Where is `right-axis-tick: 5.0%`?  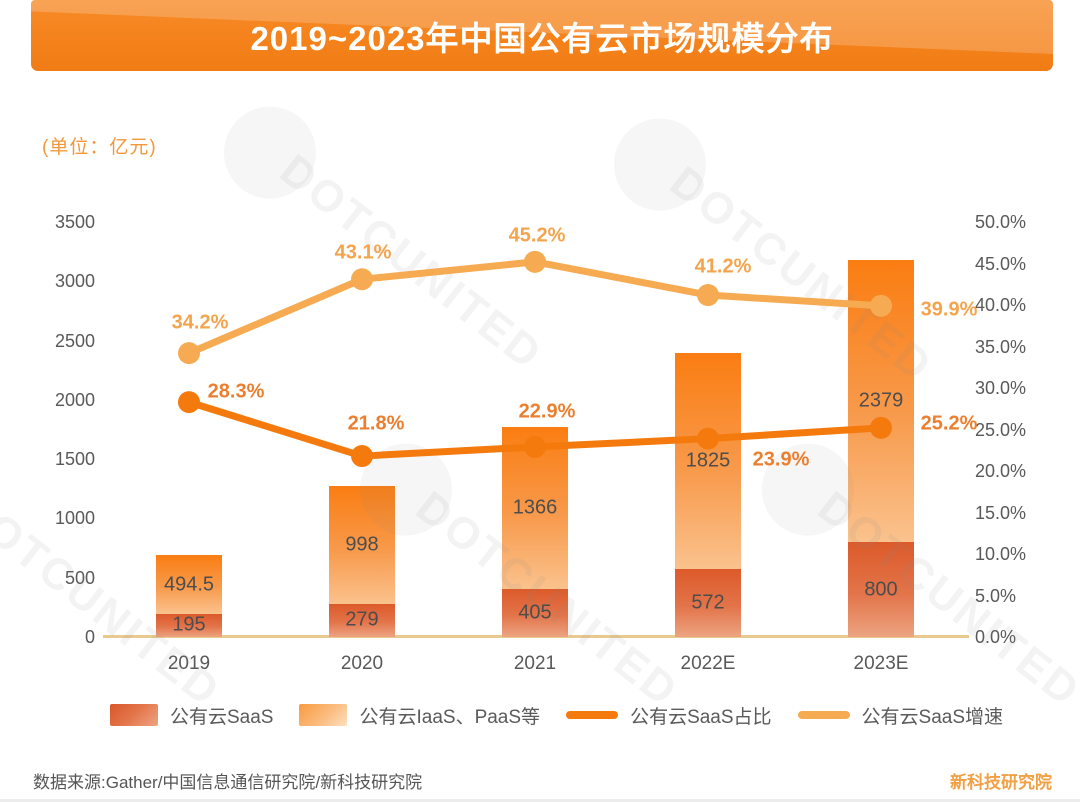 right-axis-tick: 5.0% is located at coordinates (996, 595).